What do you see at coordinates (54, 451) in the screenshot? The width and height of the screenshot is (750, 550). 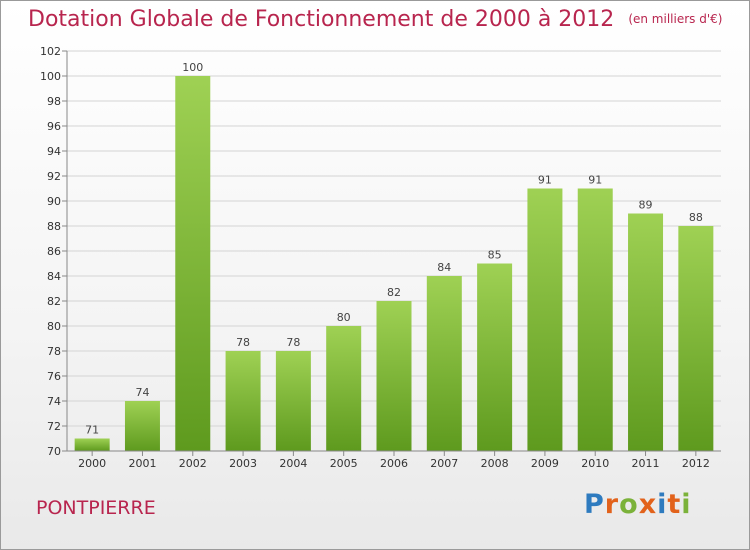 I see `y-tick-label: 70` at bounding box center [54, 451].